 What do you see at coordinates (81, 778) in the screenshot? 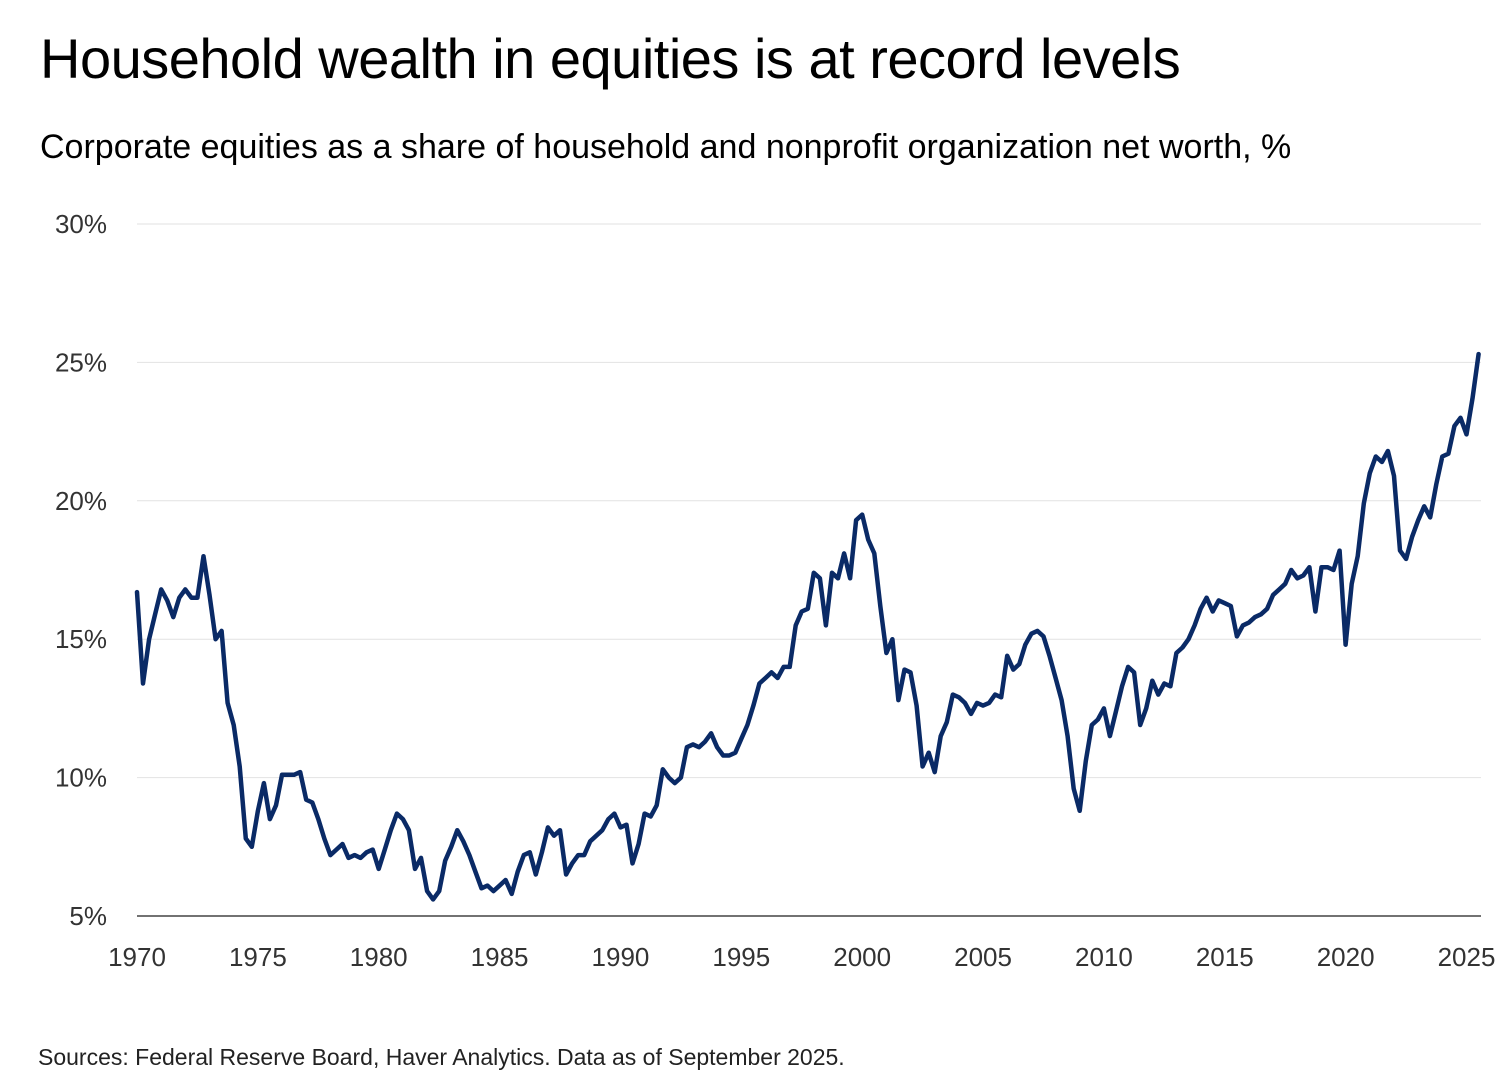
I see `y-tick-label: 10%` at bounding box center [81, 778].